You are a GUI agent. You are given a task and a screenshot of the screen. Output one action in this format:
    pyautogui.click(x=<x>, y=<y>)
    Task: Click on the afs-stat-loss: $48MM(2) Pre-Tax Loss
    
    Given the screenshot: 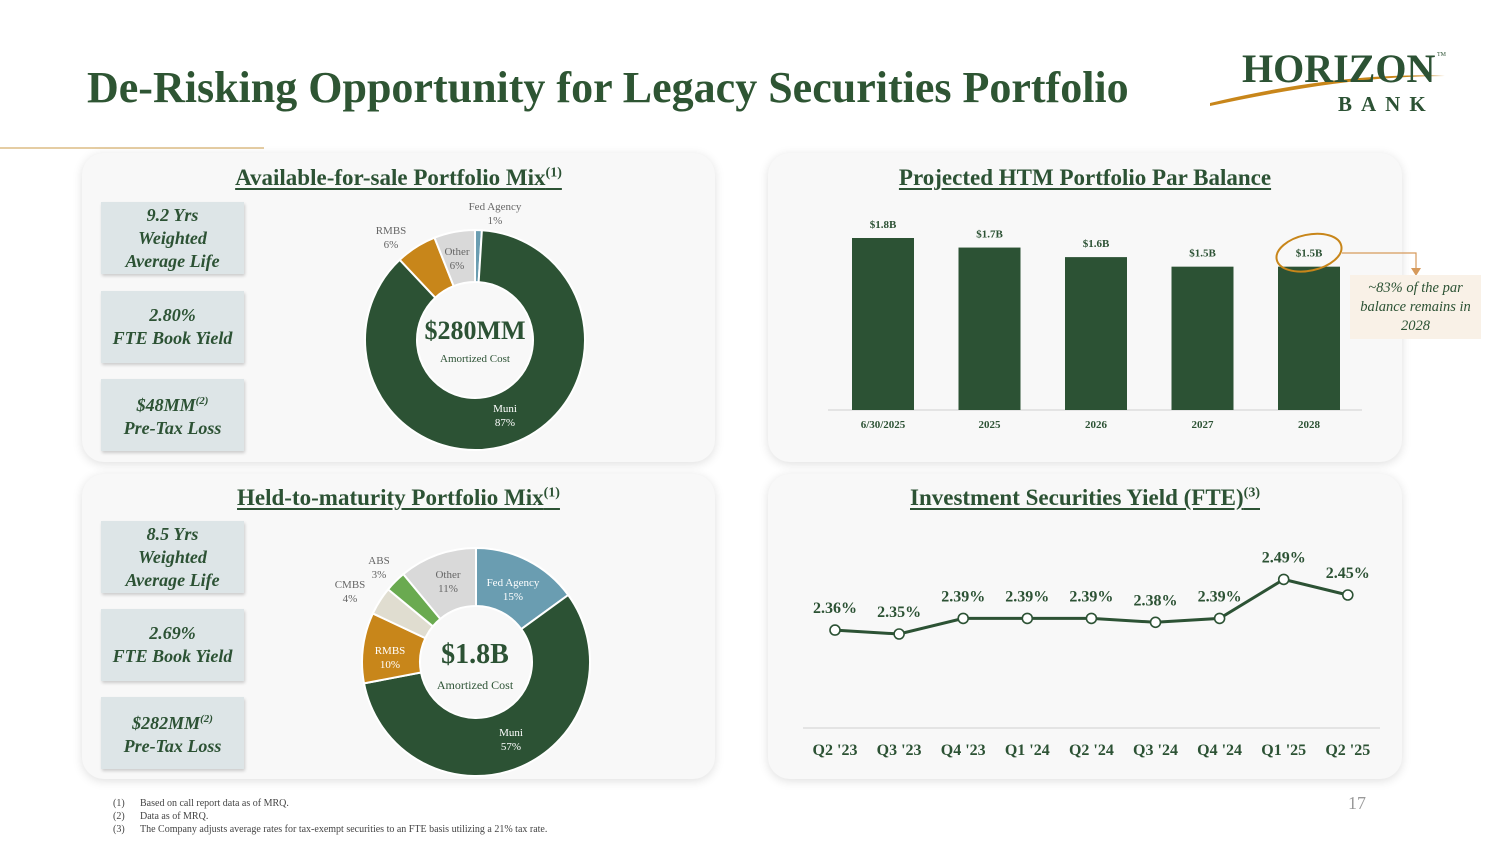 What is the action you would take?
    pyautogui.click(x=172, y=415)
    